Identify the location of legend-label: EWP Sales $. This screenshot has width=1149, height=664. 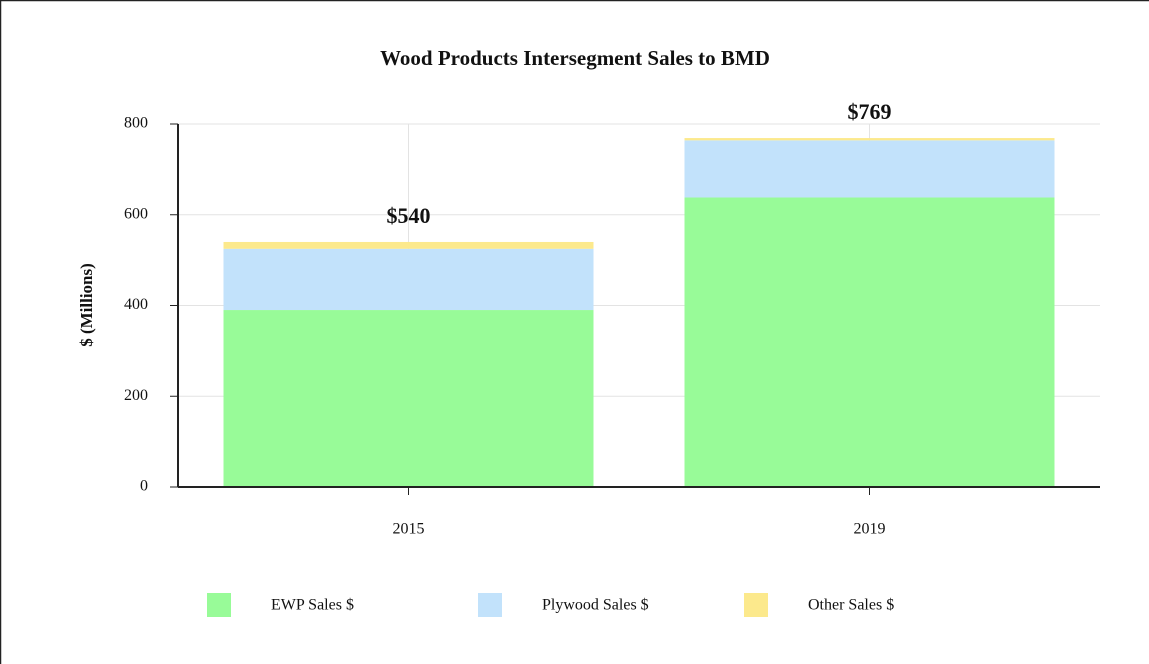
(312, 605).